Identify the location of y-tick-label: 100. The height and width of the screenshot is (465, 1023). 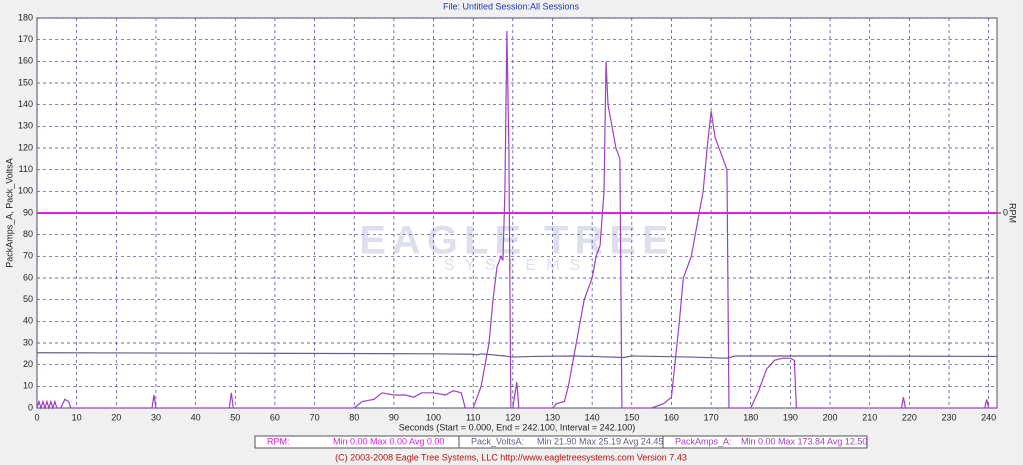
(25, 191).